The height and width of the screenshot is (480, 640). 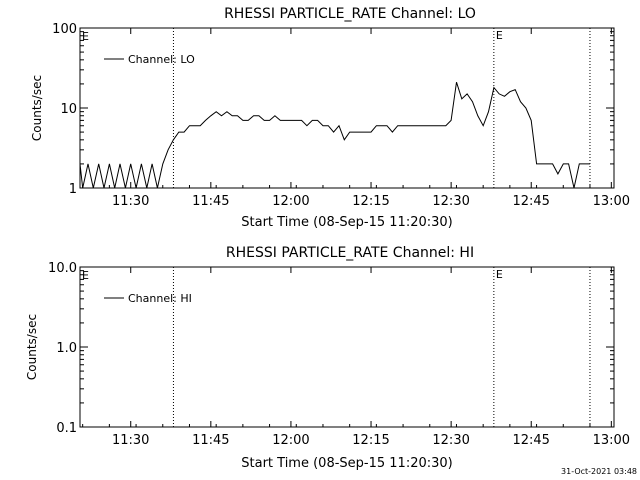 What do you see at coordinates (161, 59) in the screenshot?
I see `panel-lo-legend-label: Channel: LO` at bounding box center [161, 59].